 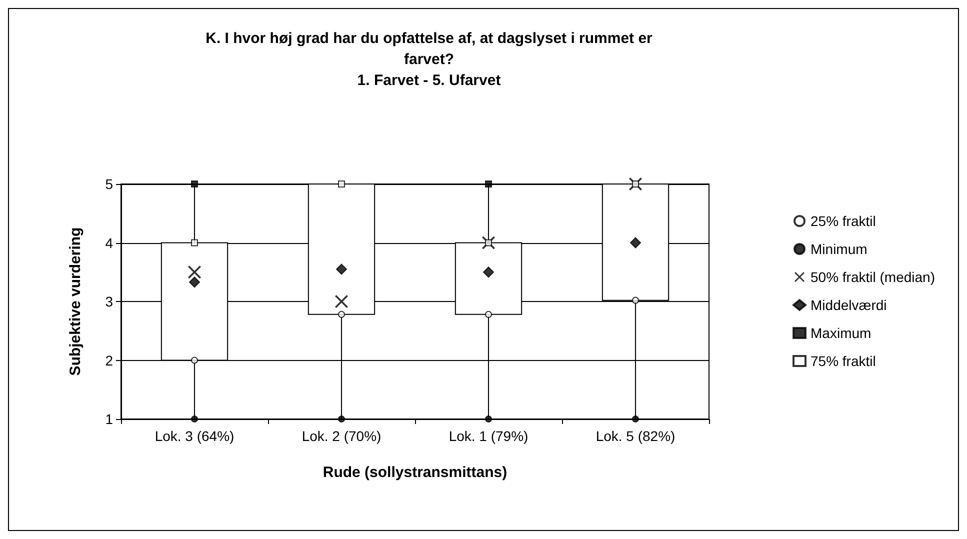 I want to click on legend-label: 25% fraktil, so click(x=843, y=221).